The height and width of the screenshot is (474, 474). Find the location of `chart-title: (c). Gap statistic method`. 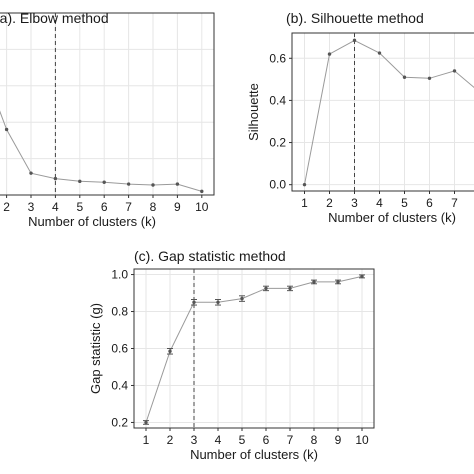

chart-title: (c). Gap statistic method is located at coordinates (210, 256).